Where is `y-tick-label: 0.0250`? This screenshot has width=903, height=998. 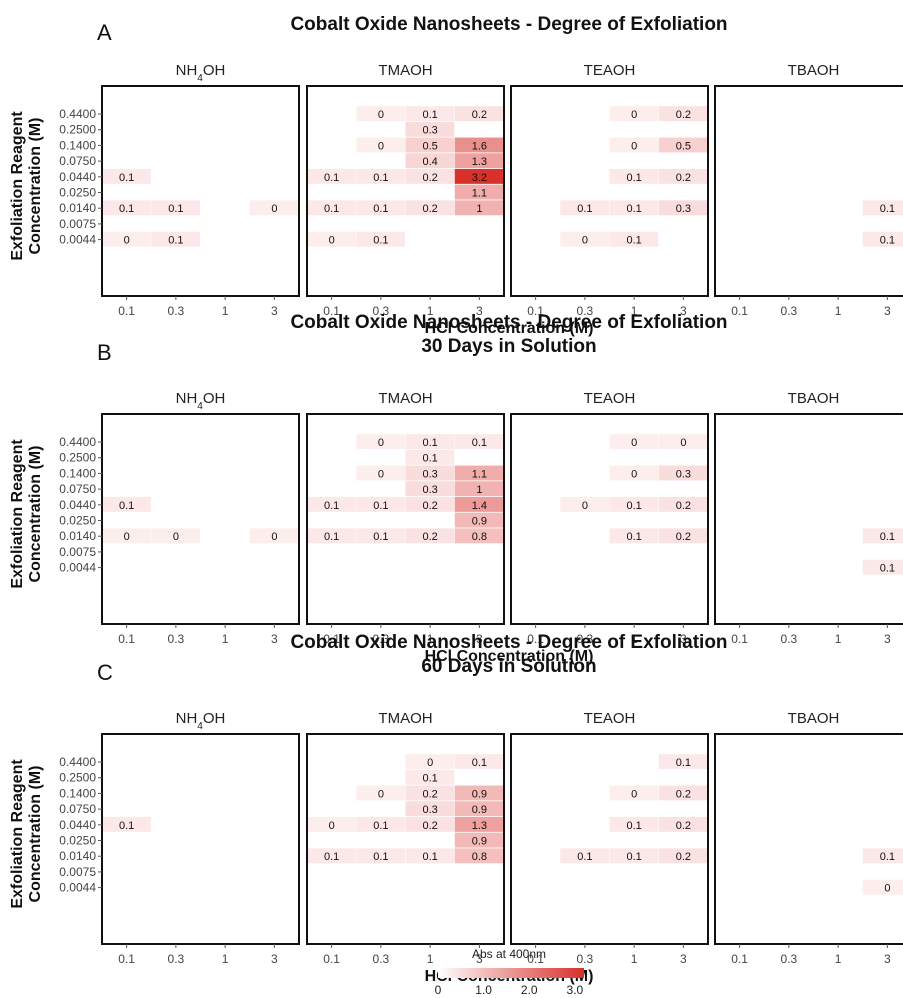
y-tick-label: 0.0250 is located at coordinates (77, 521).